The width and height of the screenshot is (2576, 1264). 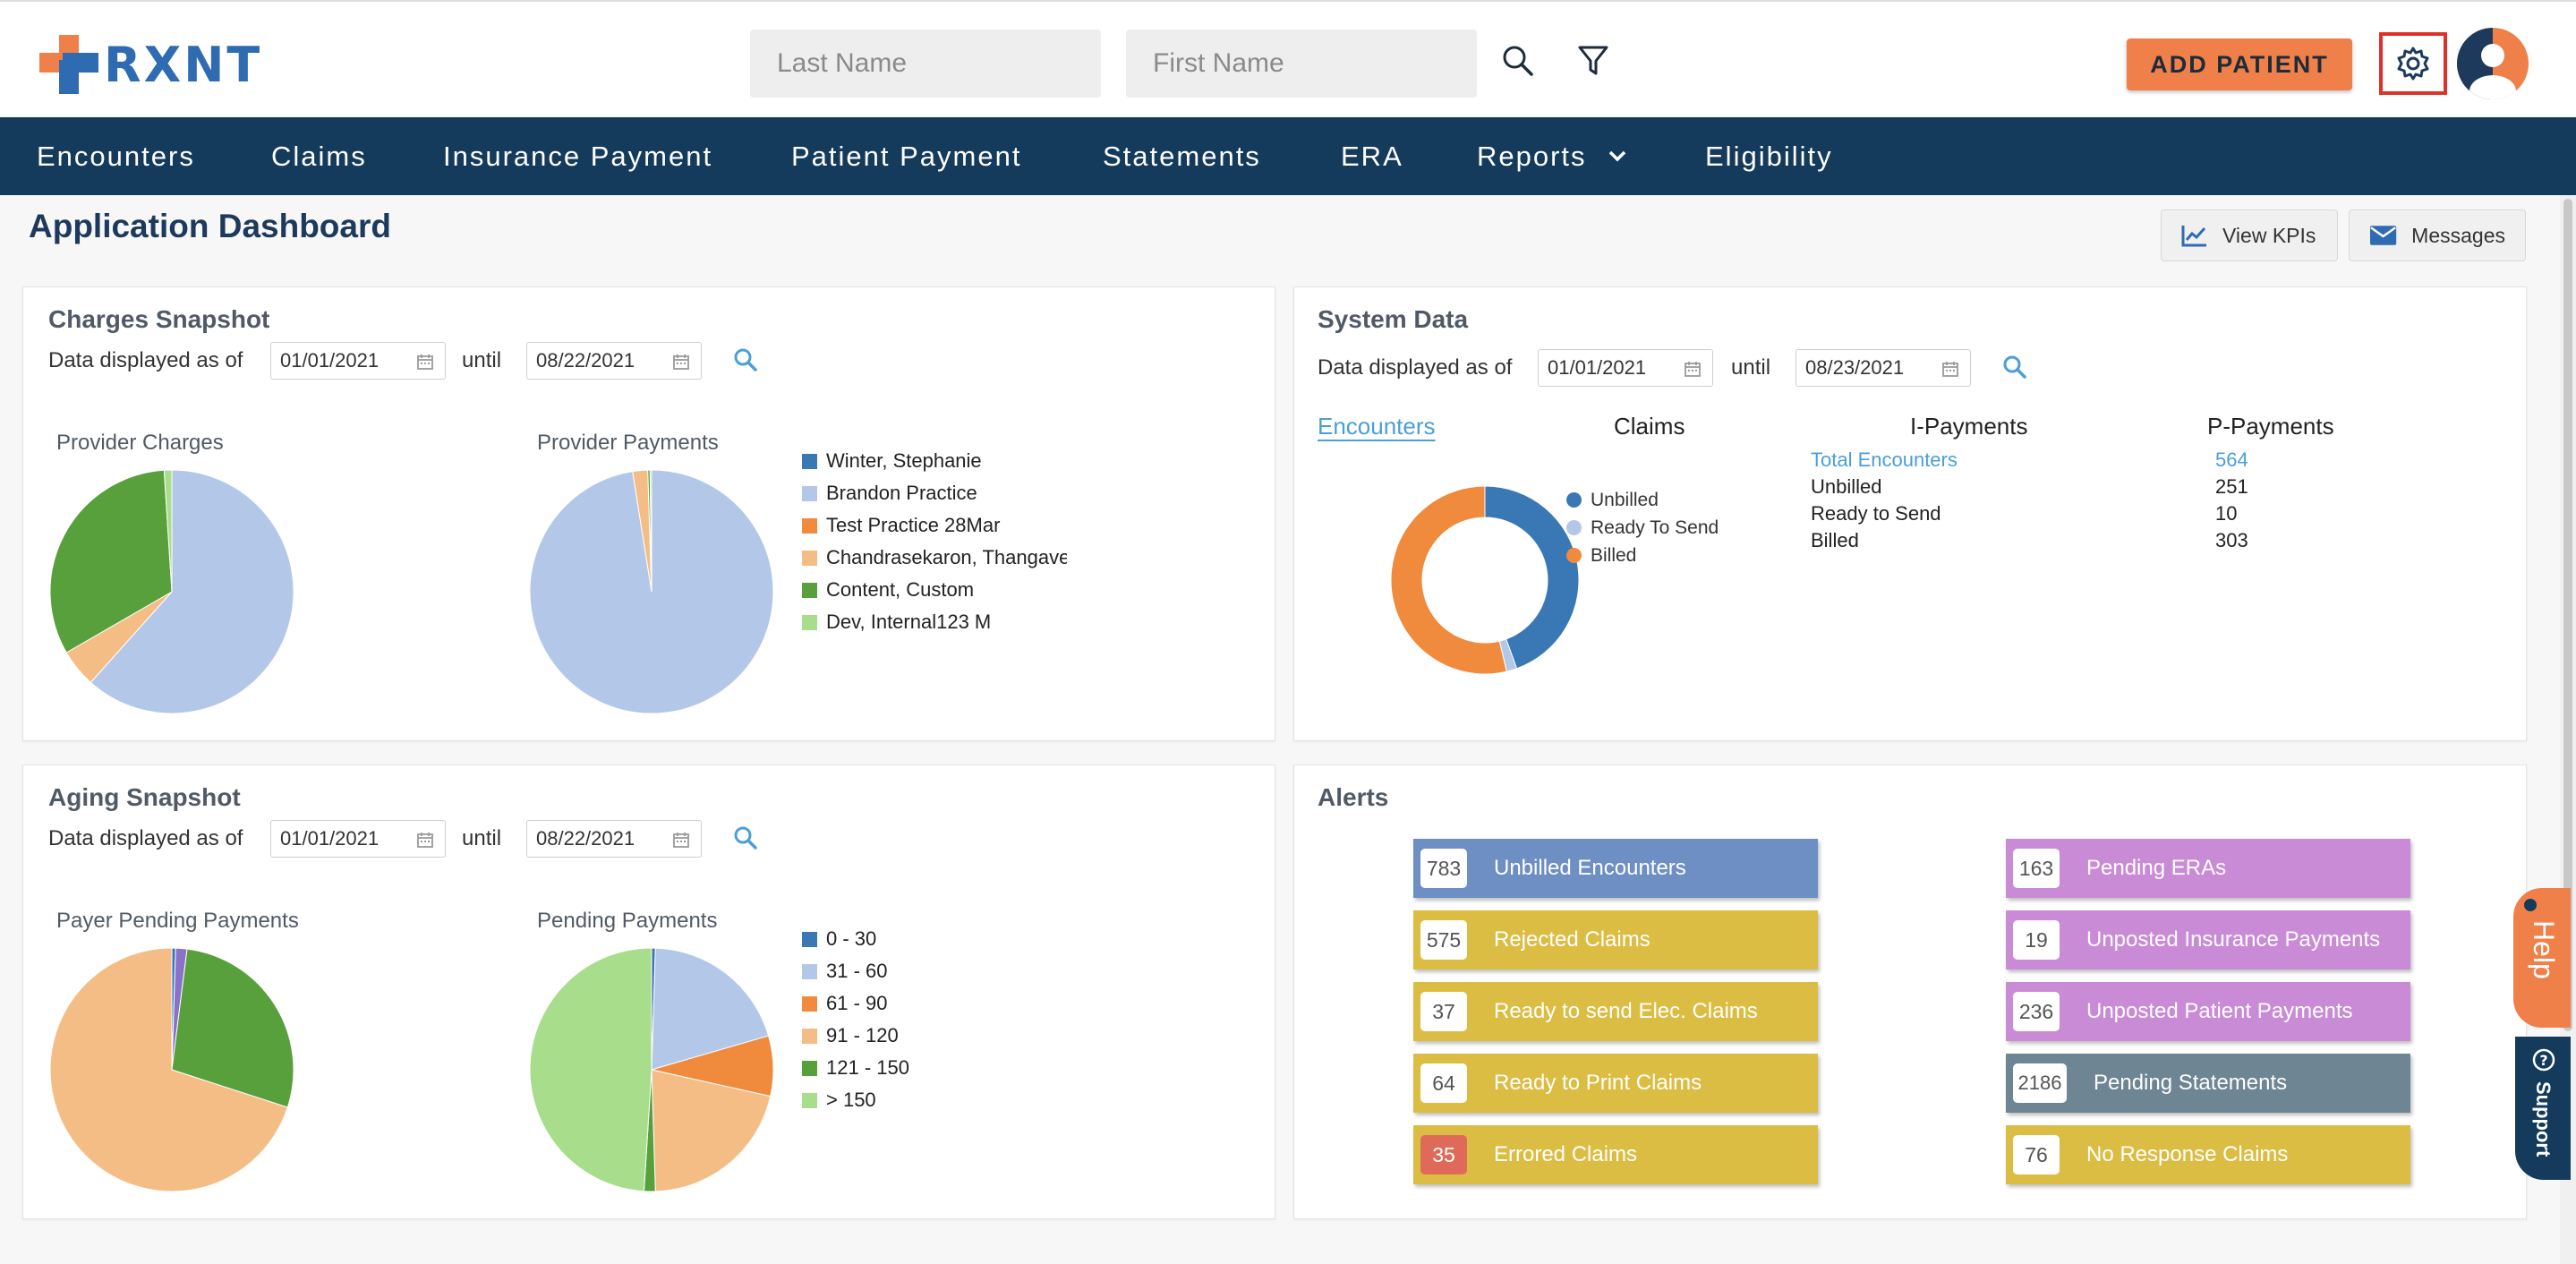 I want to click on tab-i-payments: I-Payments, so click(x=1969, y=426).